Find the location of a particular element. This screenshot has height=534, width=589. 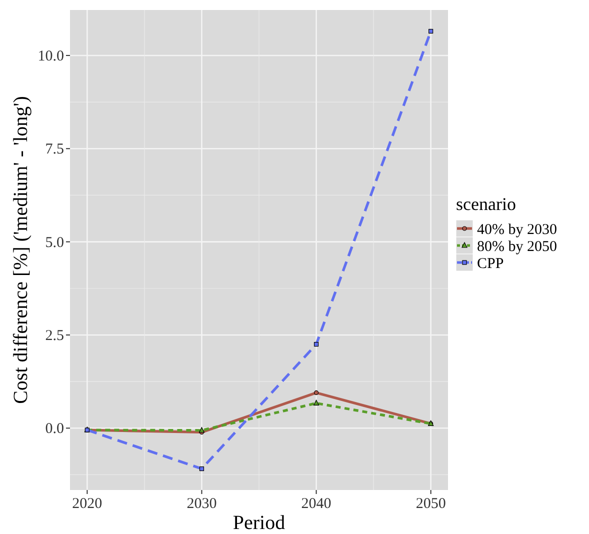

y-axis-title: Cost difference [%] ('medium' - 'long') is located at coordinates (21, 250).